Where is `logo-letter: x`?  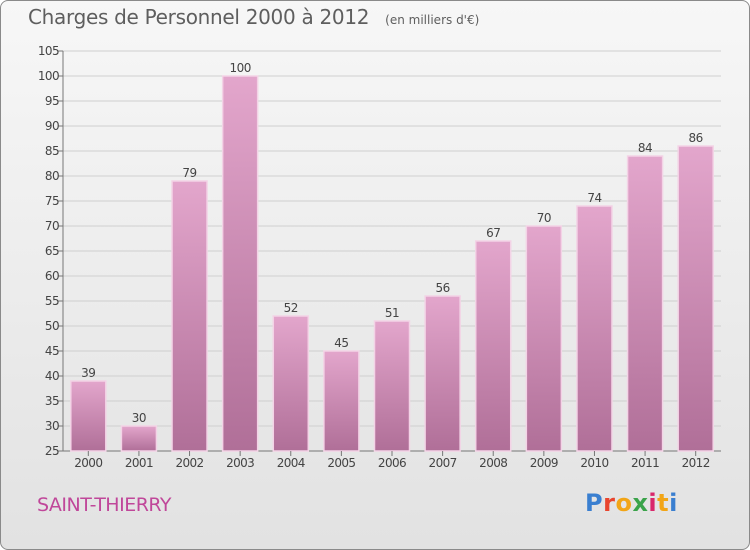 logo-letter: x is located at coordinates (640, 503).